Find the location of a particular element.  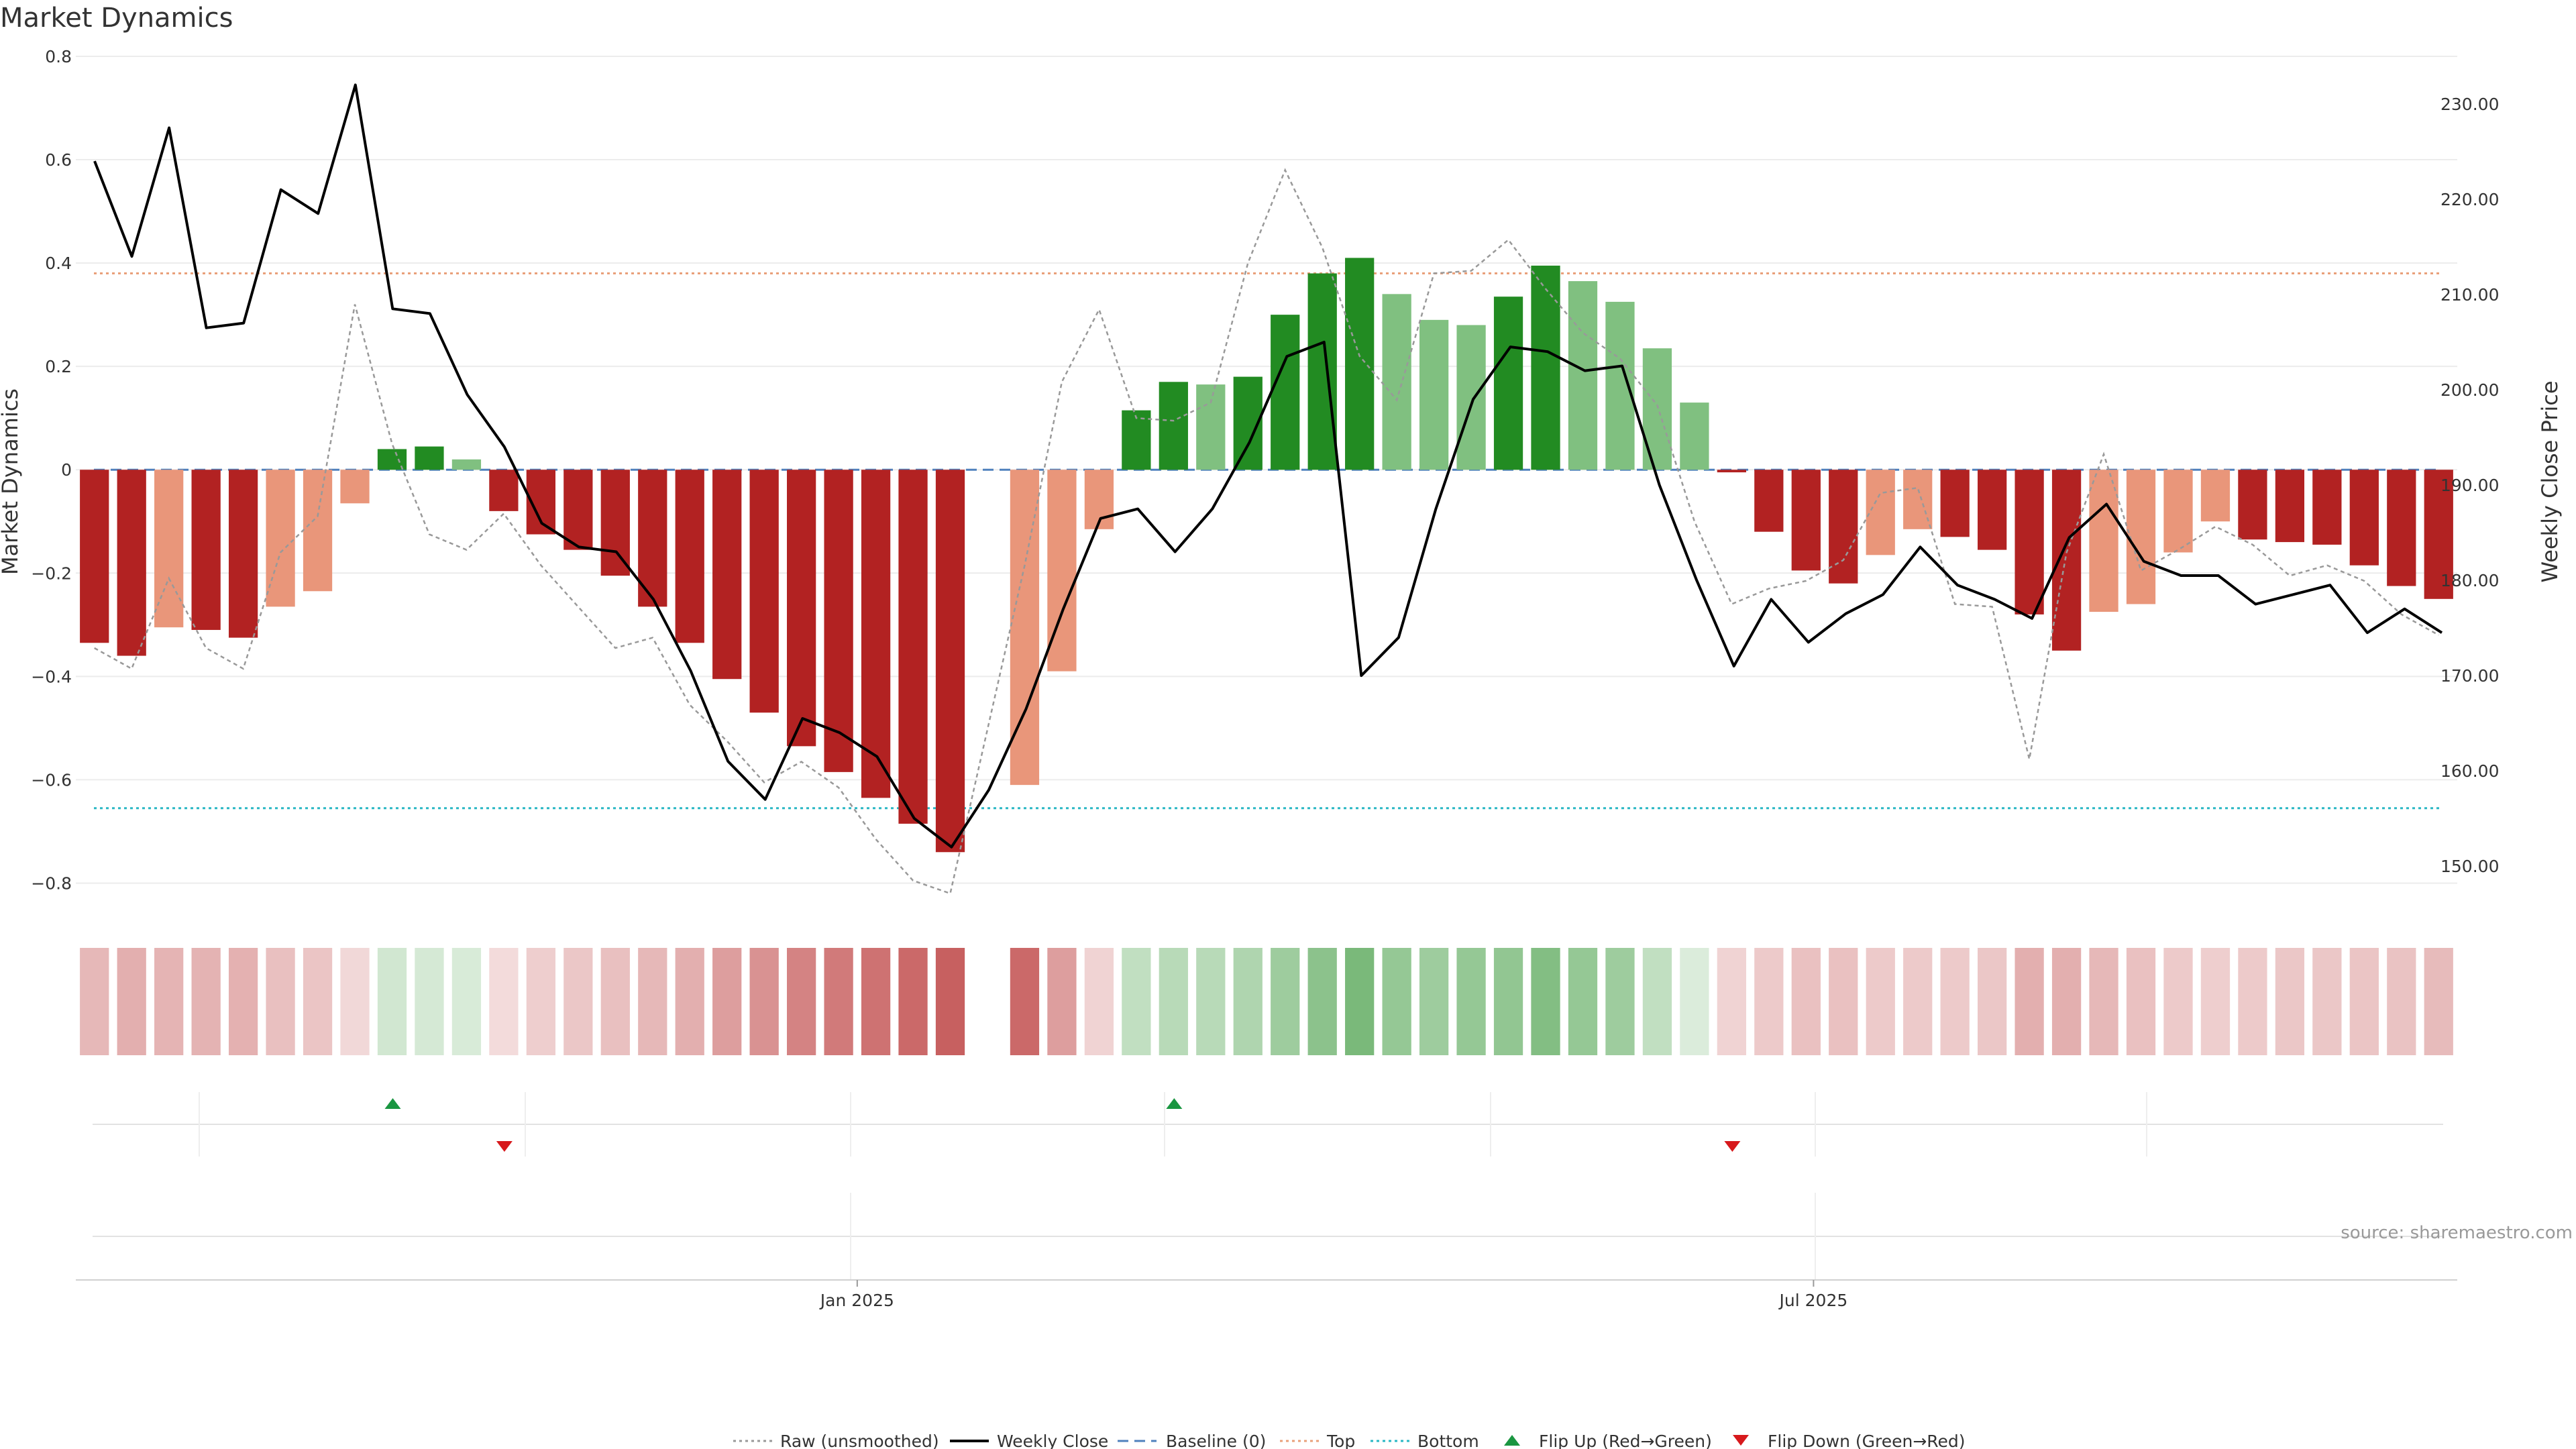

y2-tick-label: 170.00 is located at coordinates (2469, 676).